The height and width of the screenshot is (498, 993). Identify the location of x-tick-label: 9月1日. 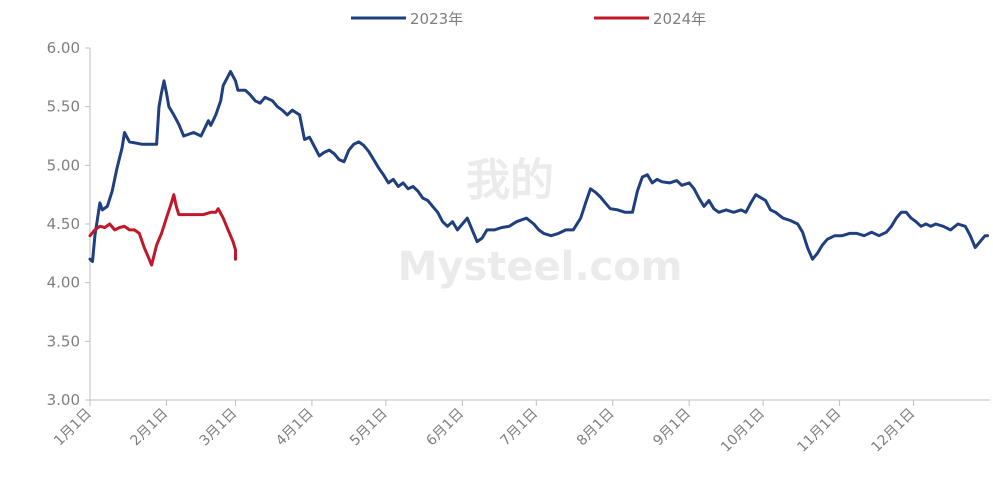
(672, 428).